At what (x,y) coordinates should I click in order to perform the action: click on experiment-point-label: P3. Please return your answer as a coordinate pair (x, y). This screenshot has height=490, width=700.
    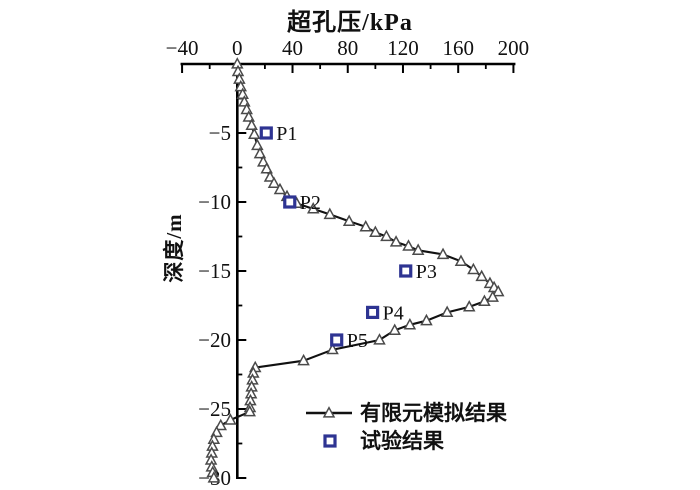
    Looking at the image, I should click on (426, 272).